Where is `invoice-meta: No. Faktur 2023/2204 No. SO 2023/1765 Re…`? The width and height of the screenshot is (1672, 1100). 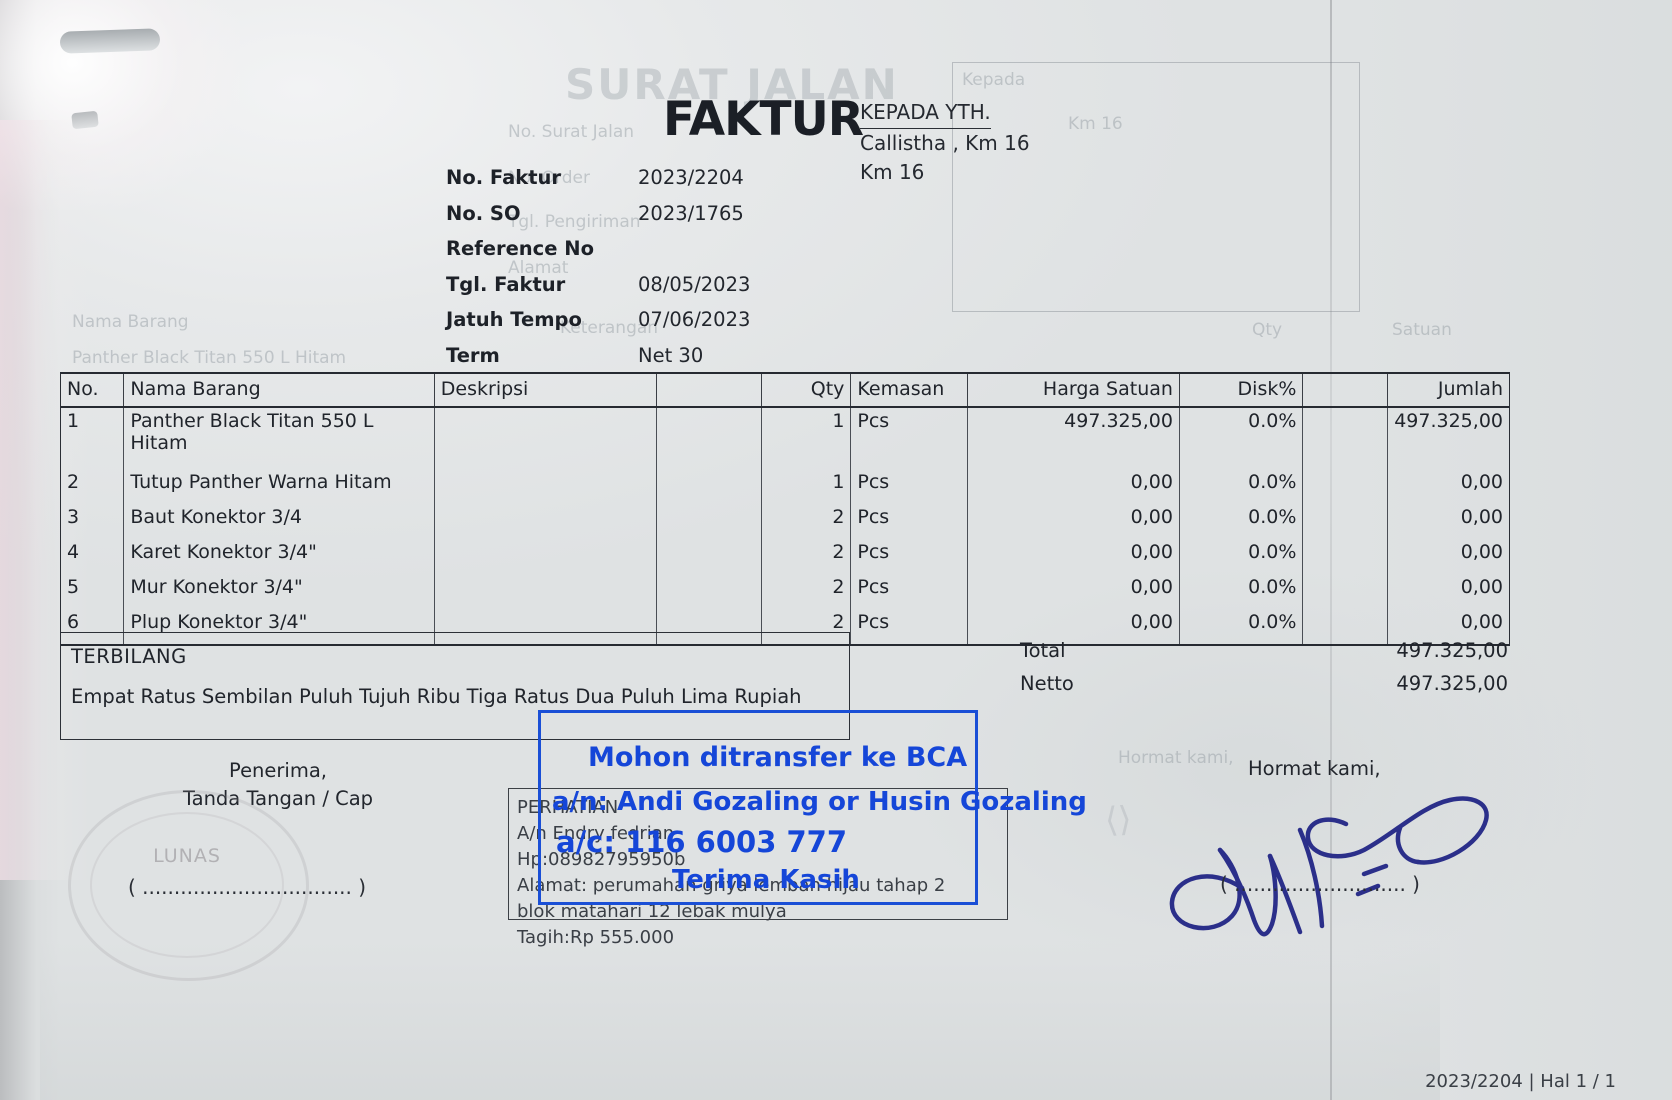 invoice-meta: No. Faktur 2023/2204 No. SO 2023/1765 Re… is located at coordinates (598, 266).